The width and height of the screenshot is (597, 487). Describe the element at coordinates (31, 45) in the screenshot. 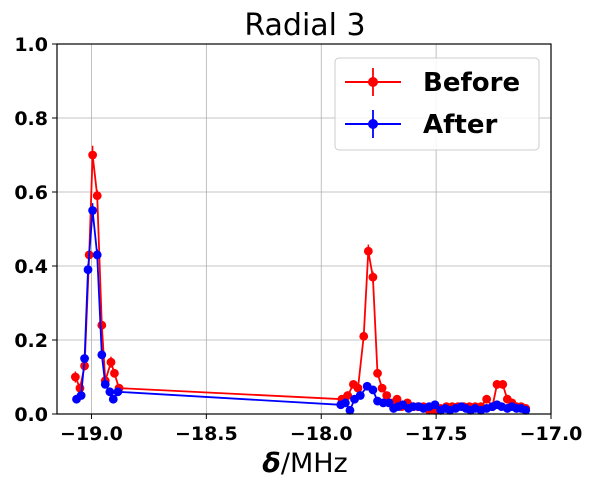

I see `y-tick-label: 1.0` at that location.